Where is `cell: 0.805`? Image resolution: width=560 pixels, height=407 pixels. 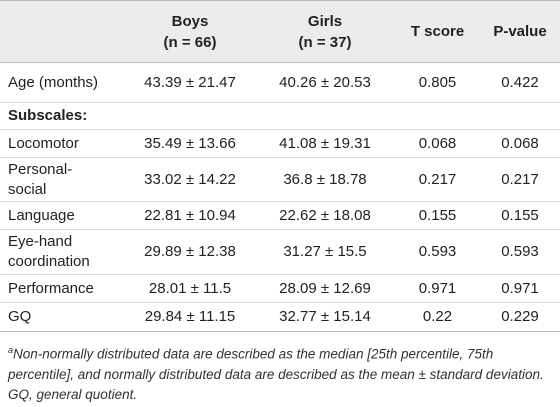
cell: 0.805 is located at coordinates (437, 82).